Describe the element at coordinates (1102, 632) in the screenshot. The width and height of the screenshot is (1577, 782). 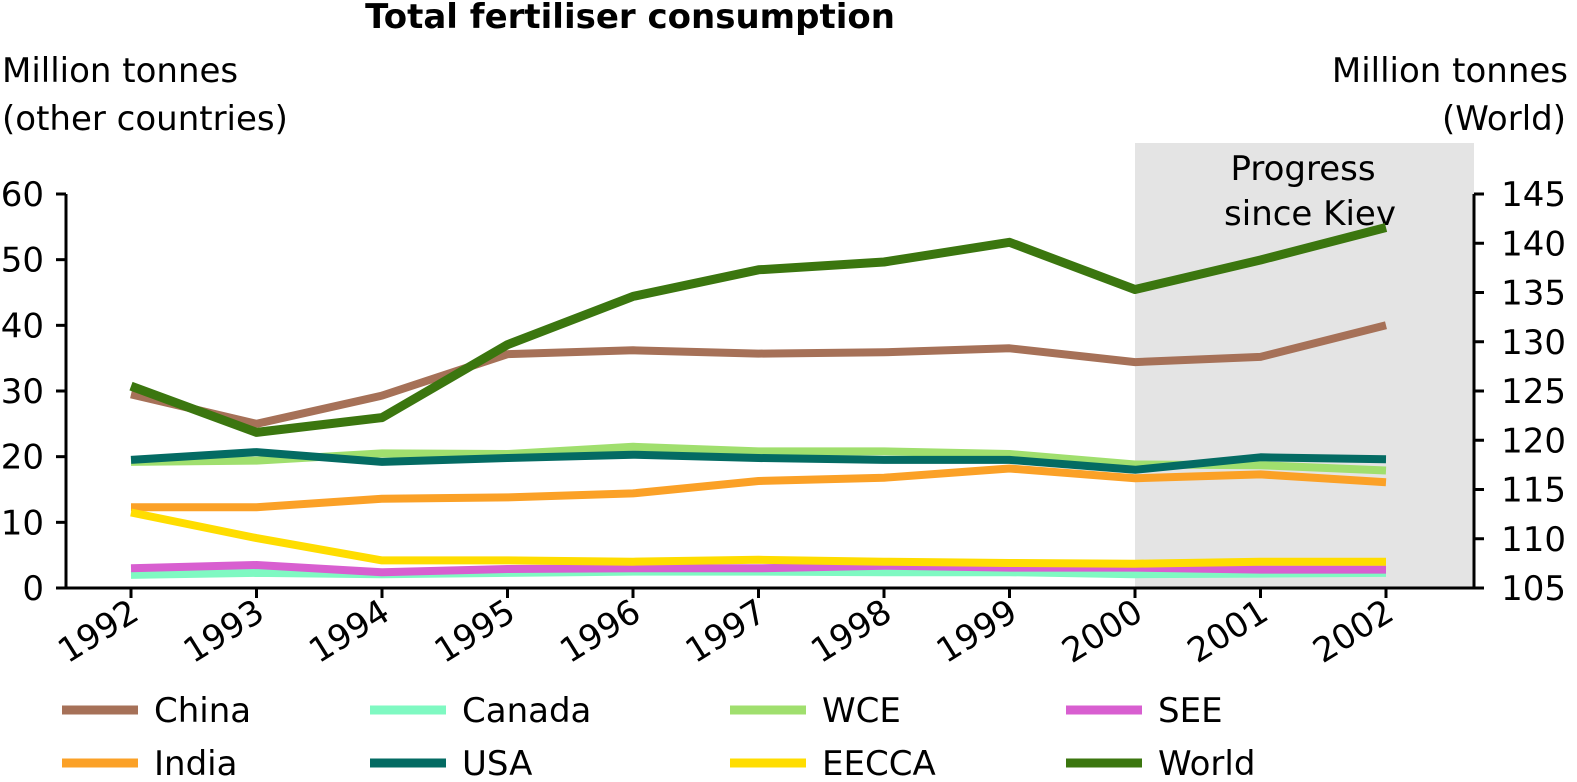
I see `x-tick-label: 2000` at that location.